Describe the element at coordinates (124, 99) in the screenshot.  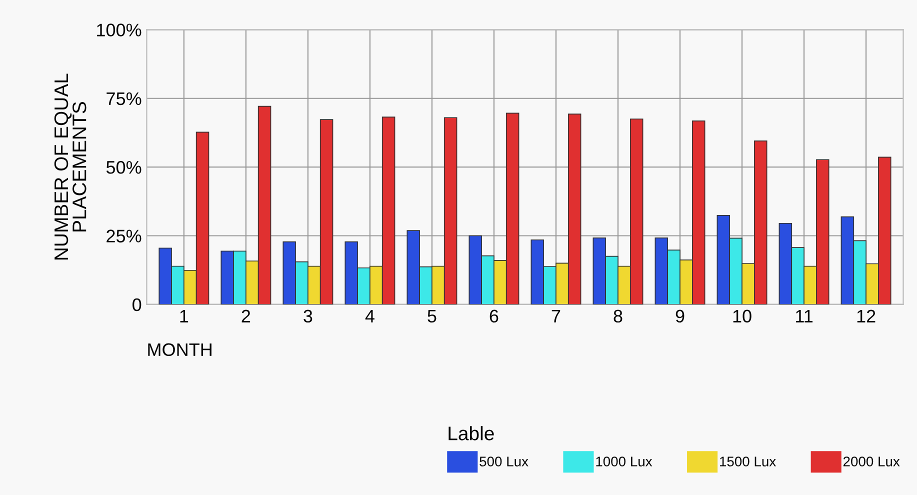
I see `y-tick-label: 75%` at that location.